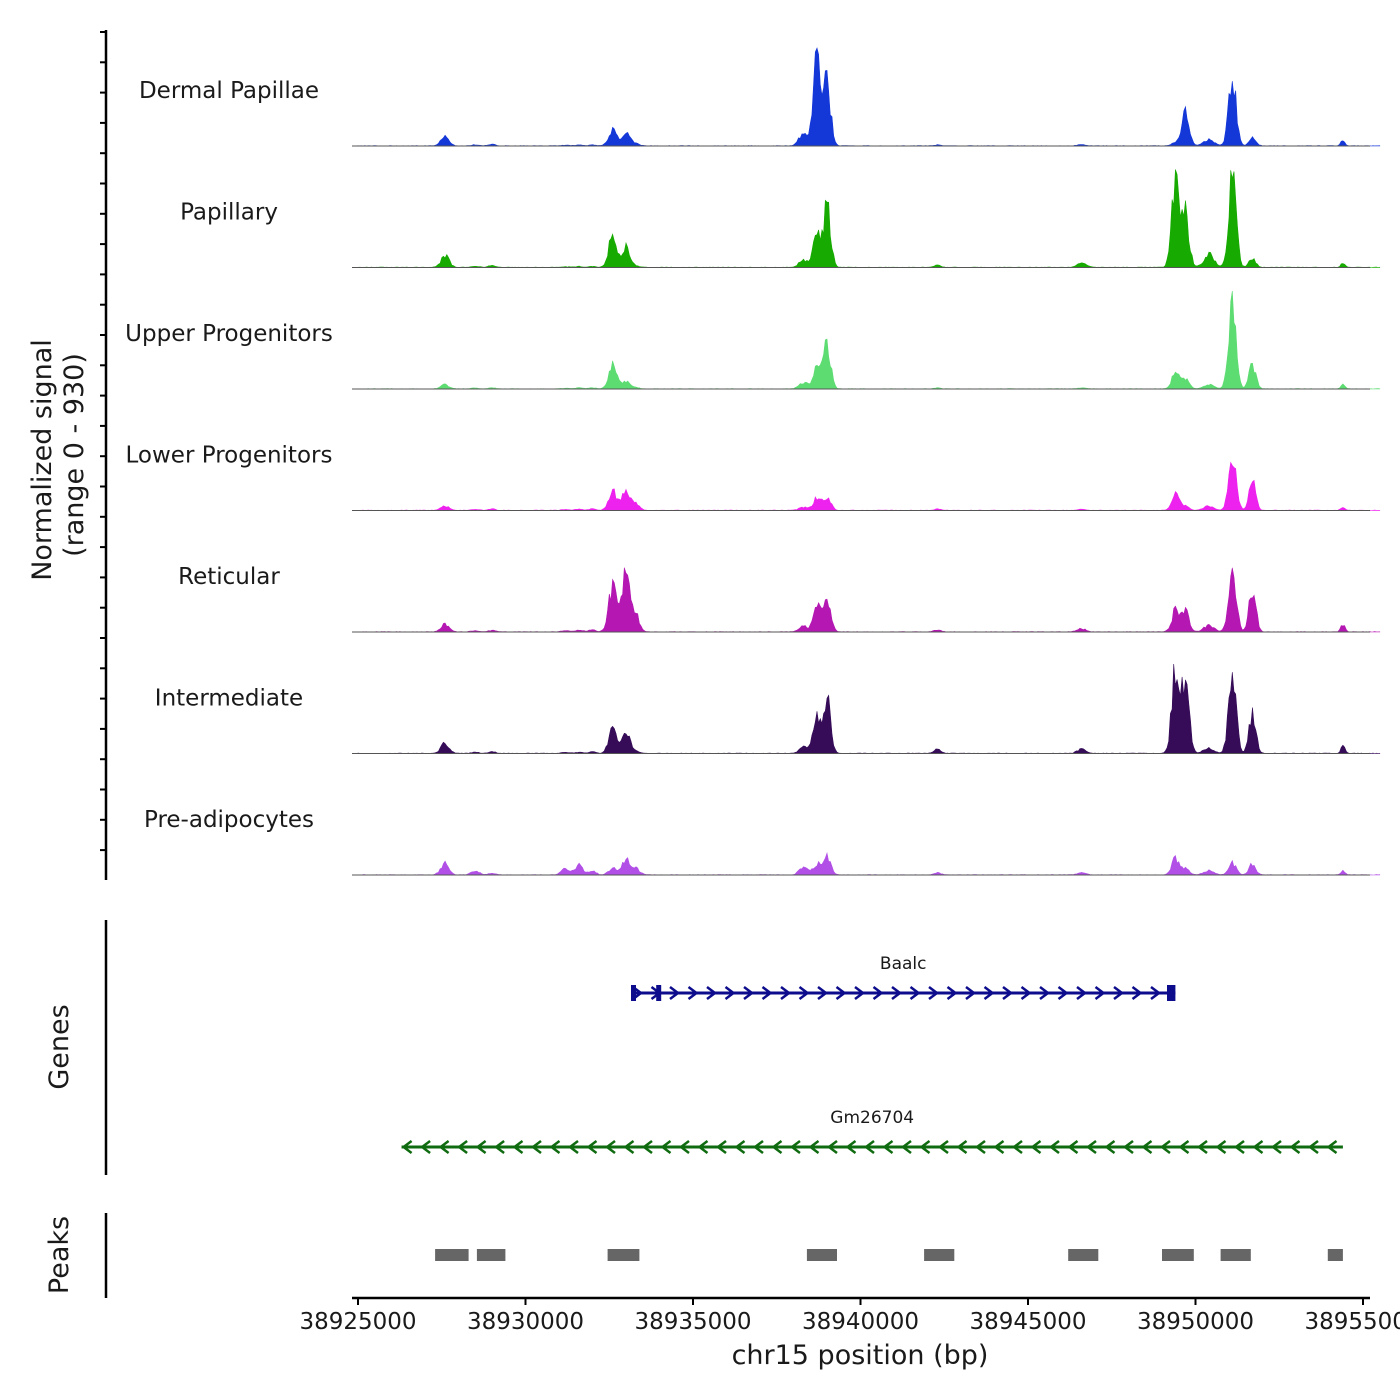 This screenshot has width=1400, height=1400. Describe the element at coordinates (903, 977) in the screenshot. I see `gene-baalc: Baalc` at that location.